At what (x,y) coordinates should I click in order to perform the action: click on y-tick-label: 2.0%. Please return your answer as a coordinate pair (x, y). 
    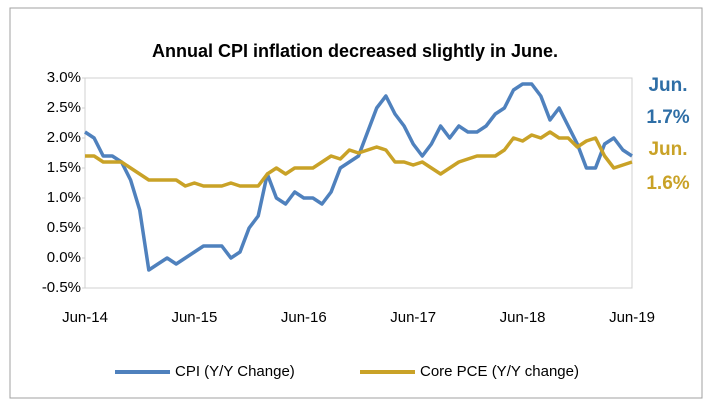
    Looking at the image, I should click on (64, 137).